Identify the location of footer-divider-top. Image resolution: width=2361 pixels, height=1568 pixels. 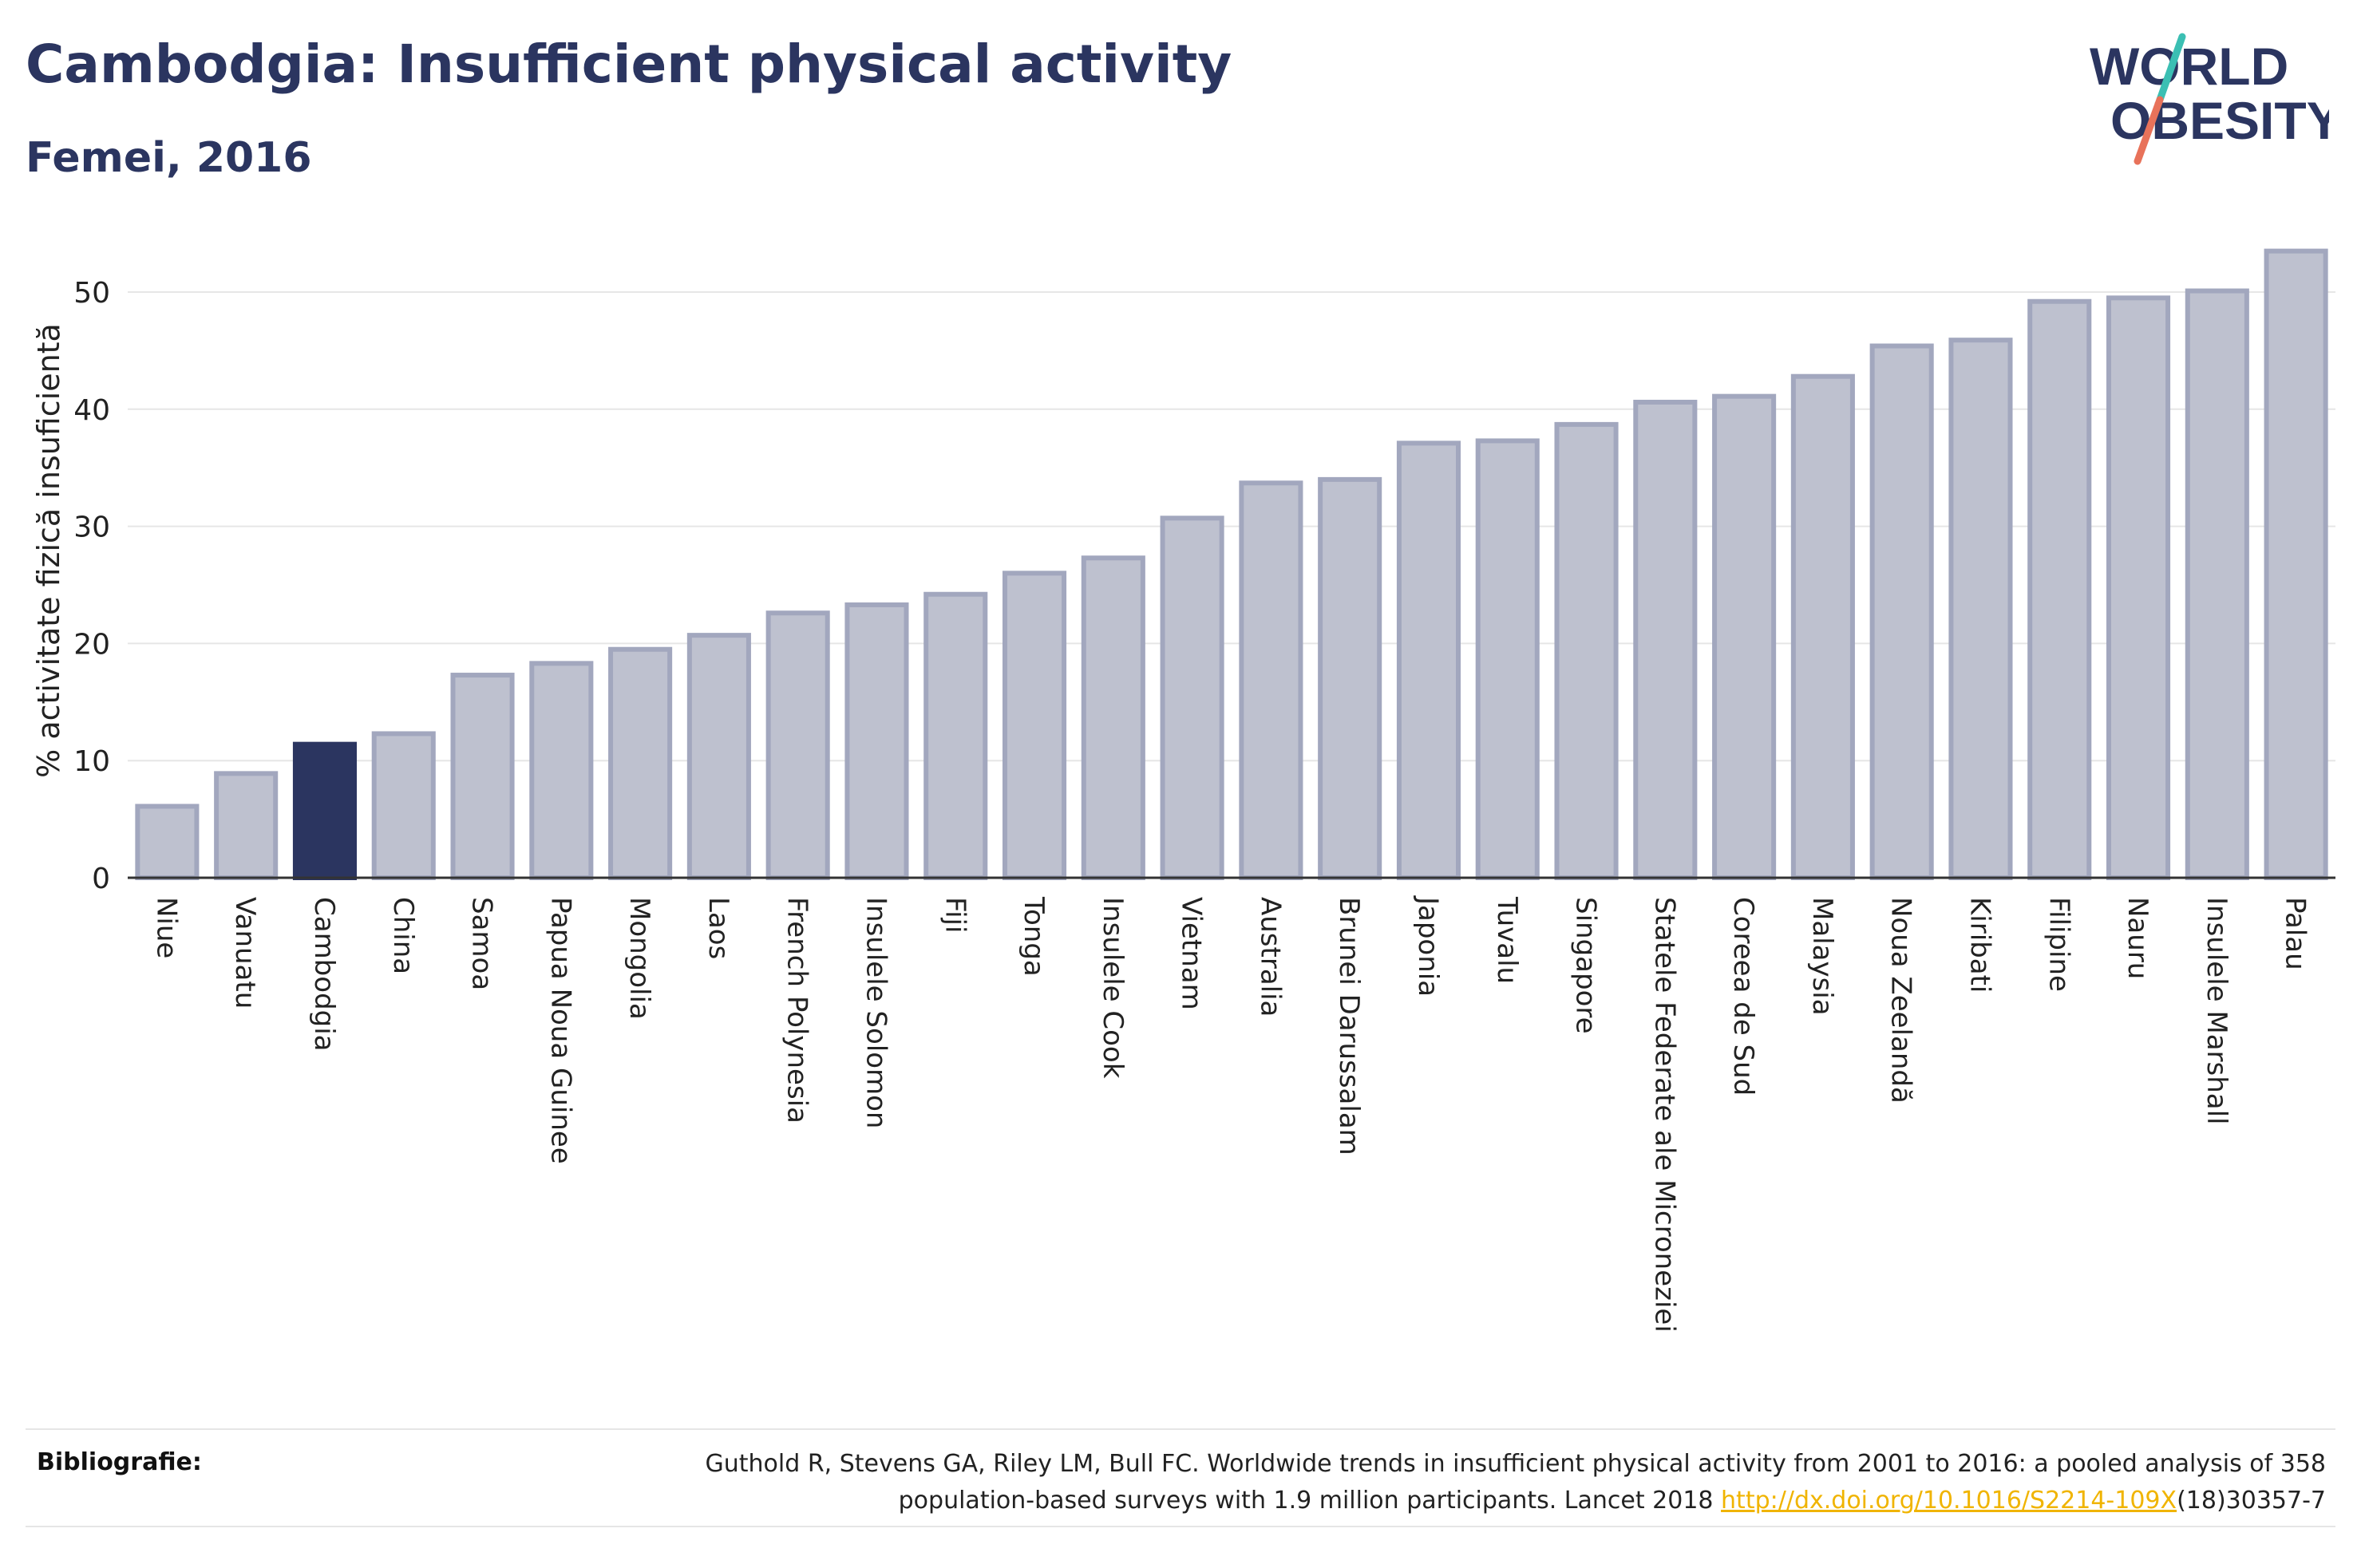
(1180, 1429).